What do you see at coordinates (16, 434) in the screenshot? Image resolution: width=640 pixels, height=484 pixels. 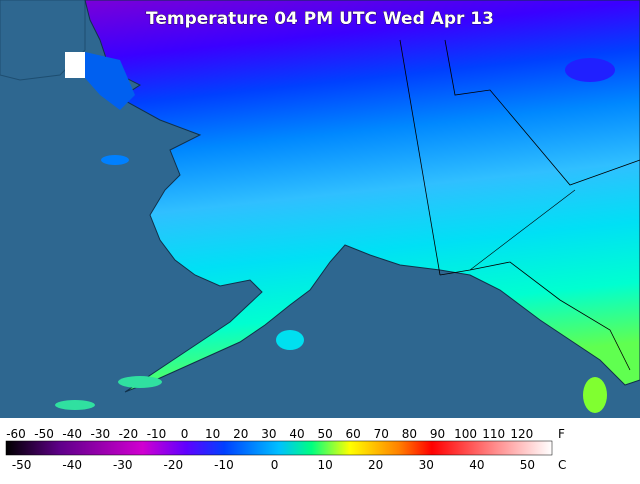 I see `fahrenheit-tick: -60` at bounding box center [16, 434].